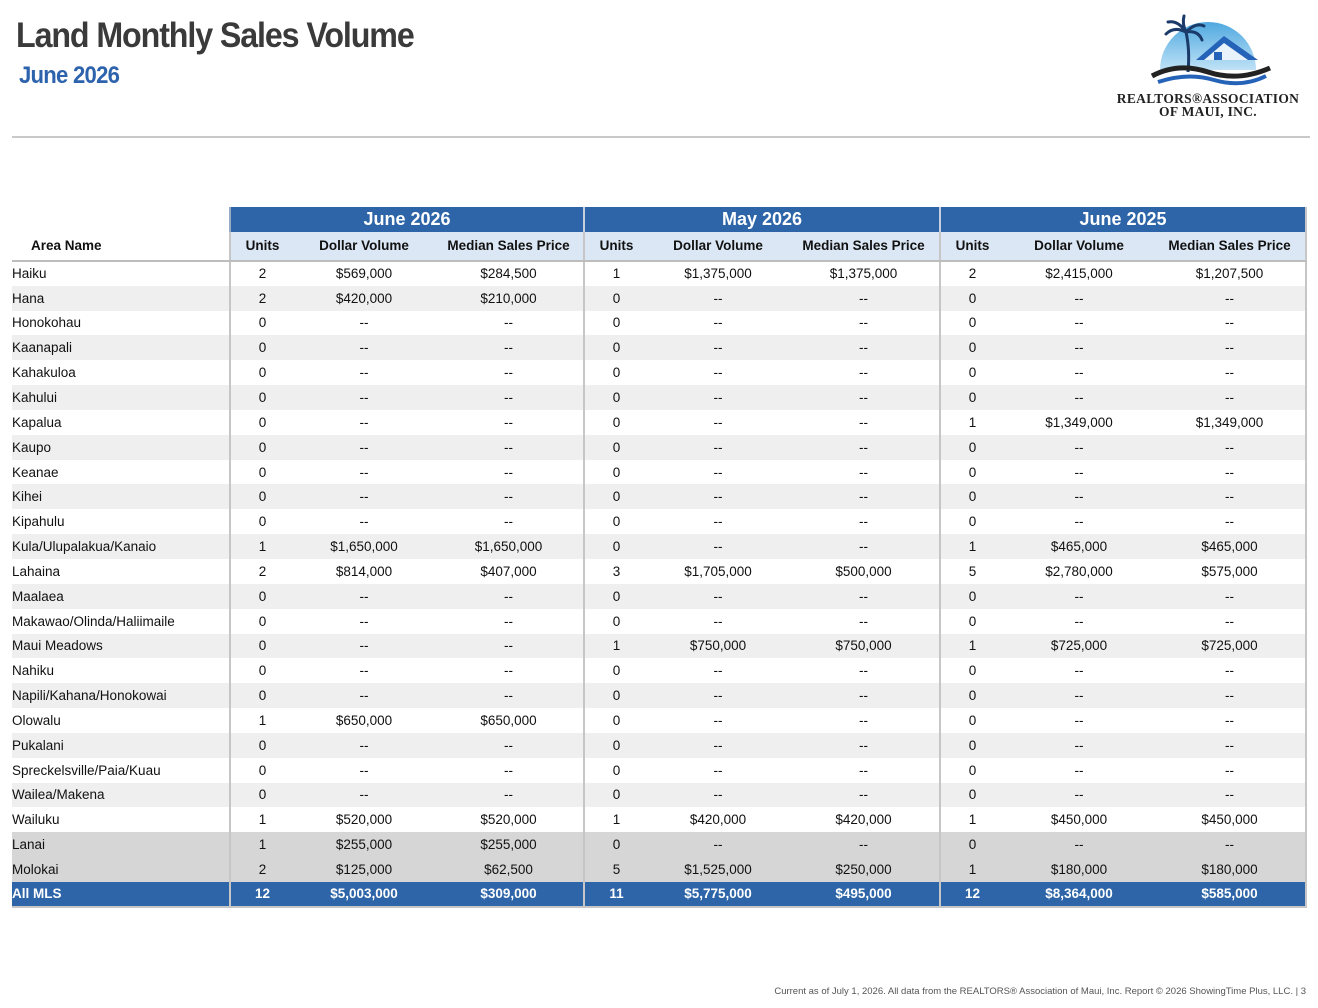 Image resolution: width=1318 pixels, height=1008 pixels. I want to click on area-name-cell: Haiku, so click(121, 273).